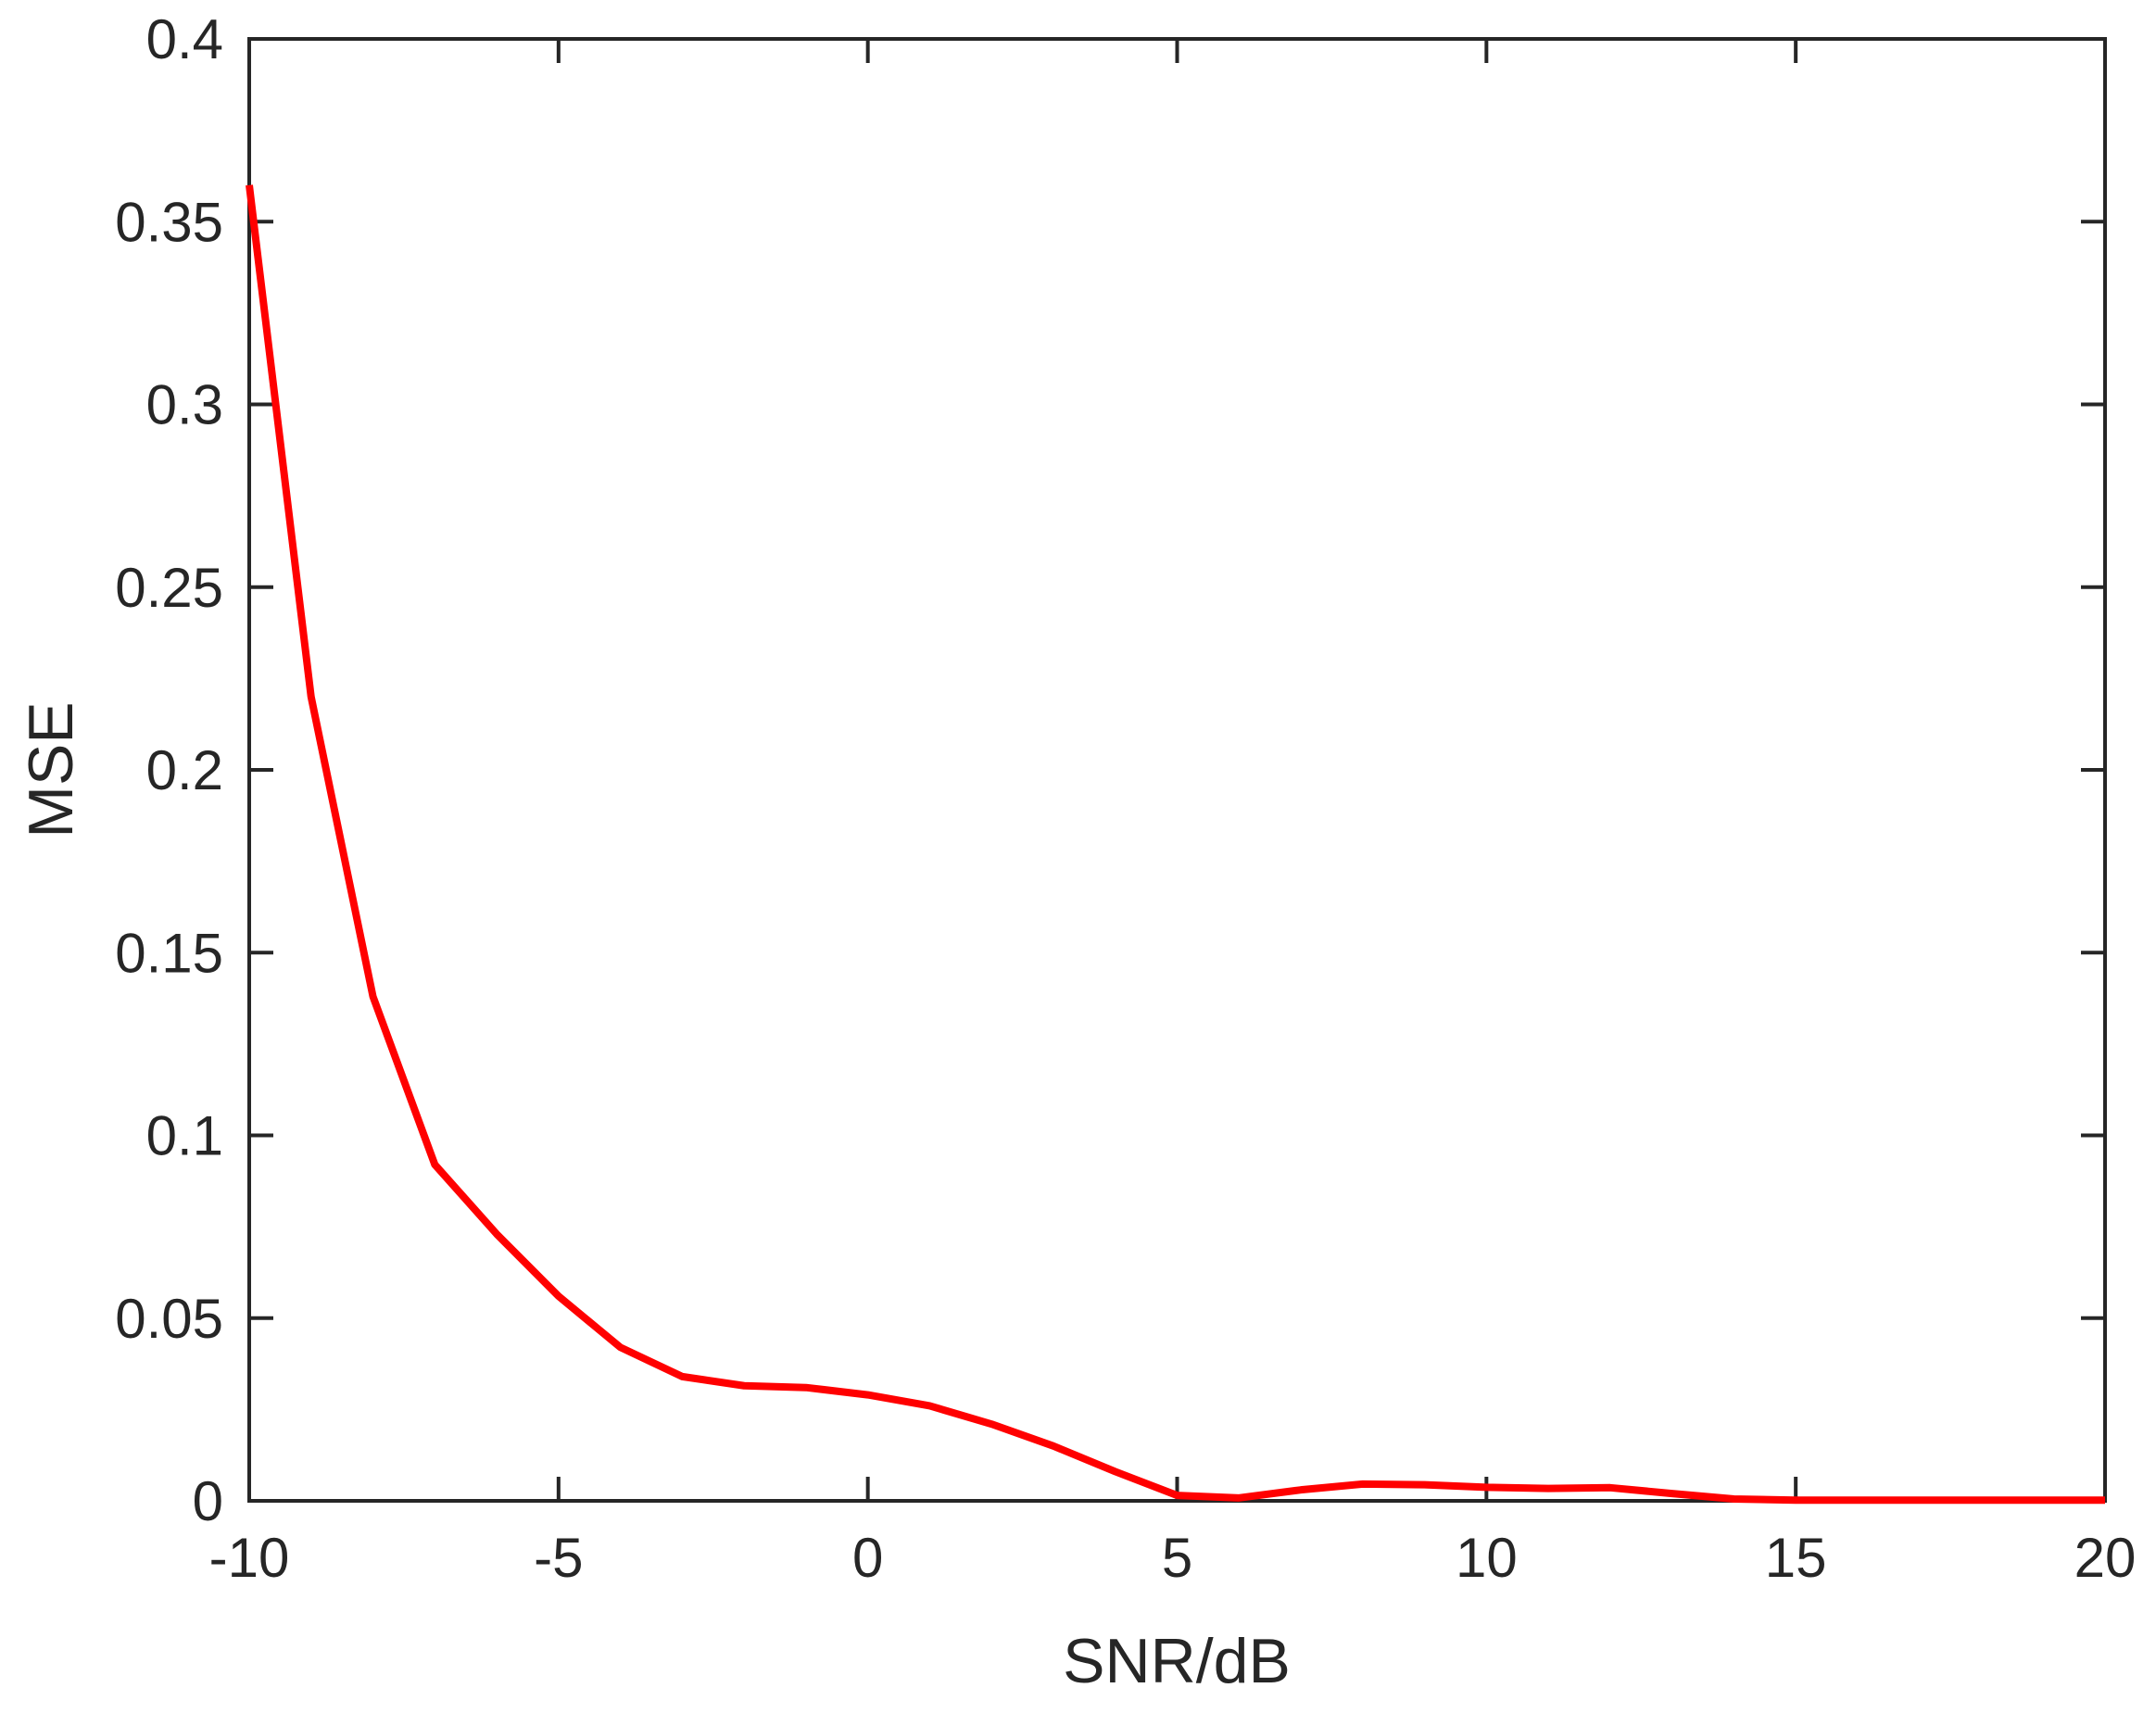 The height and width of the screenshot is (1713, 2156). What do you see at coordinates (249, 1558) in the screenshot?
I see `x-tick-label: -10` at bounding box center [249, 1558].